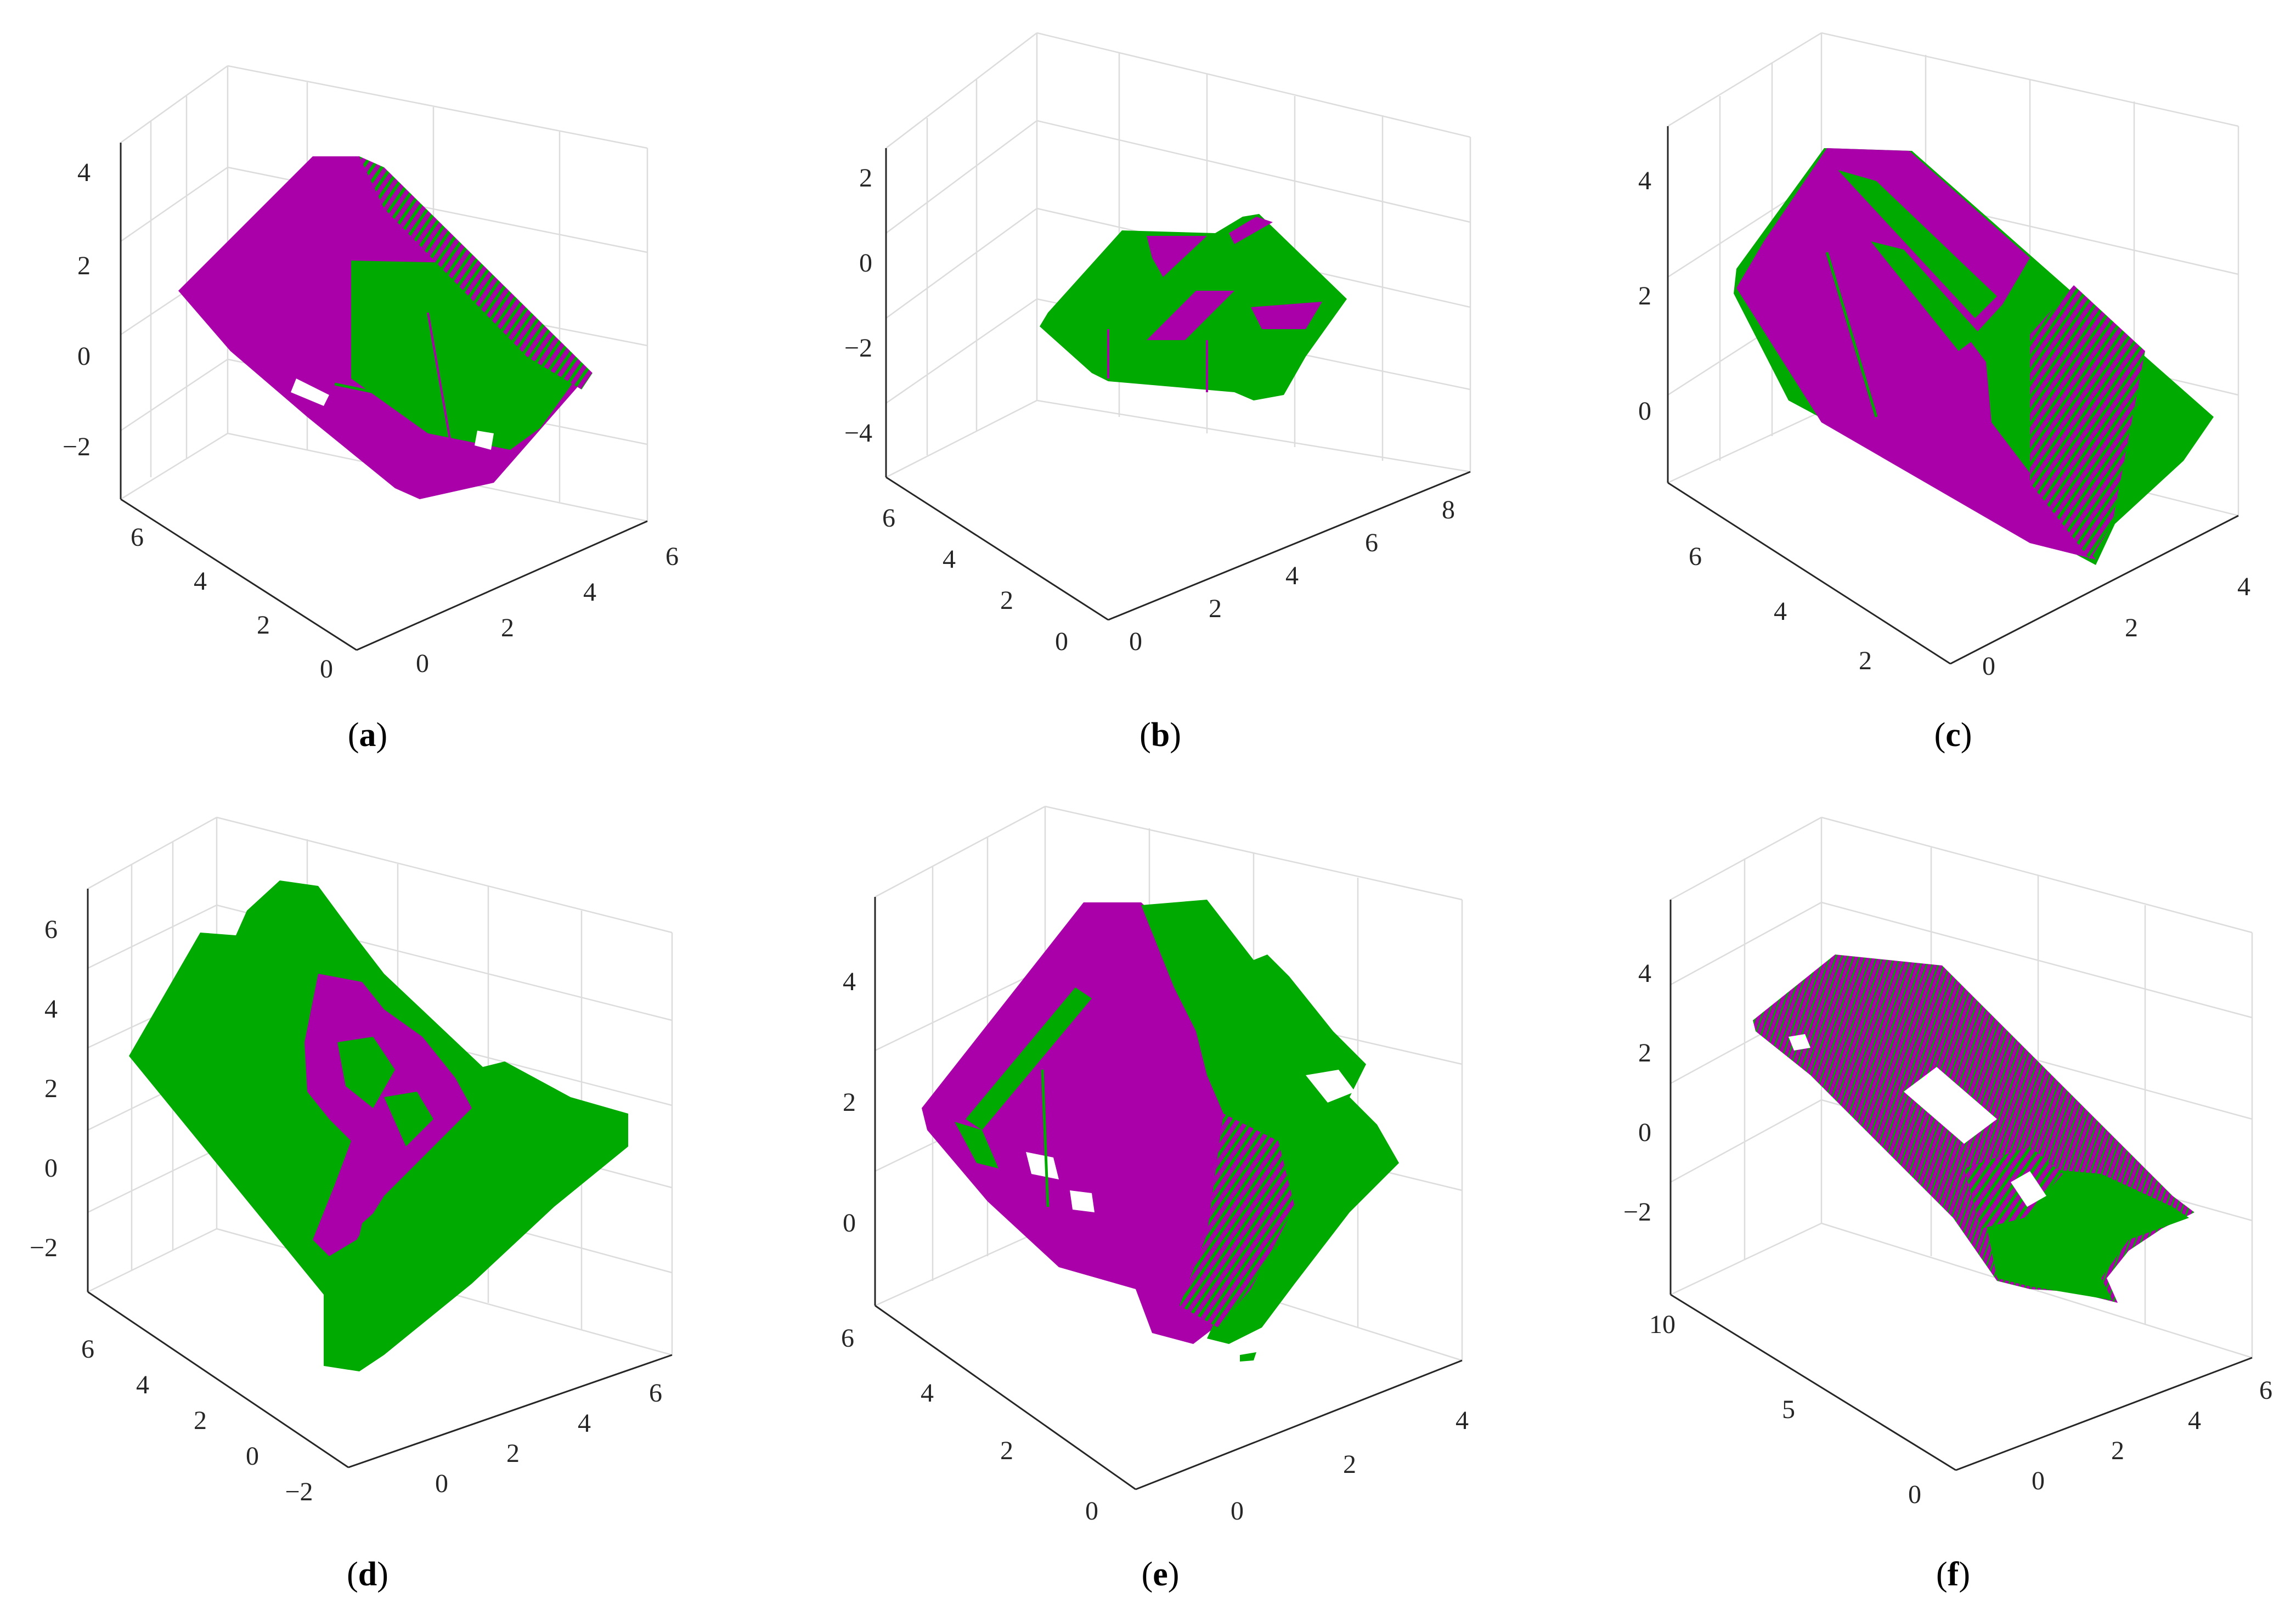  What do you see at coordinates (655, 1393) in the screenshot?
I see `panel-d-x-tick: 6` at bounding box center [655, 1393].